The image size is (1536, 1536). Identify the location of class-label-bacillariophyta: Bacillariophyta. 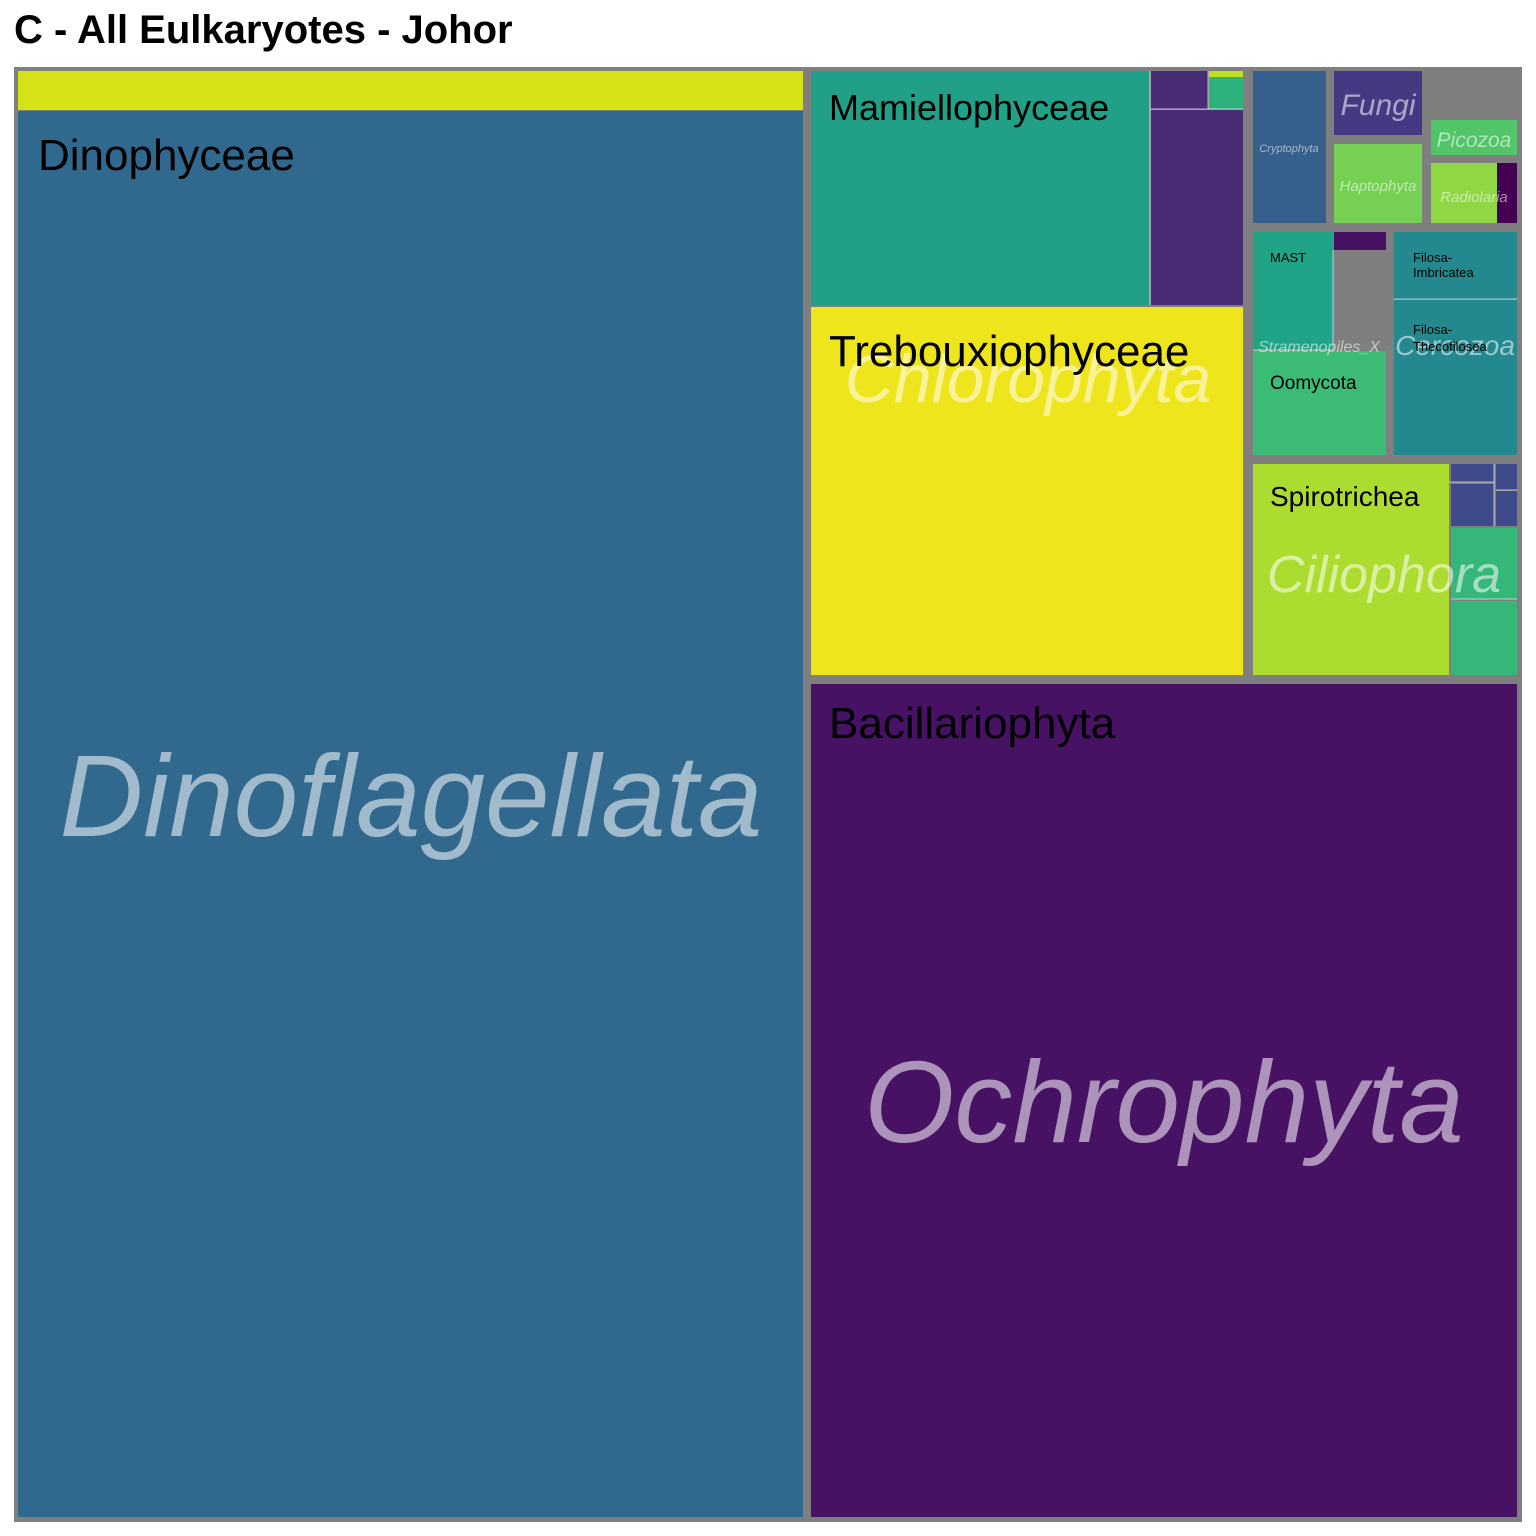
(972, 723).